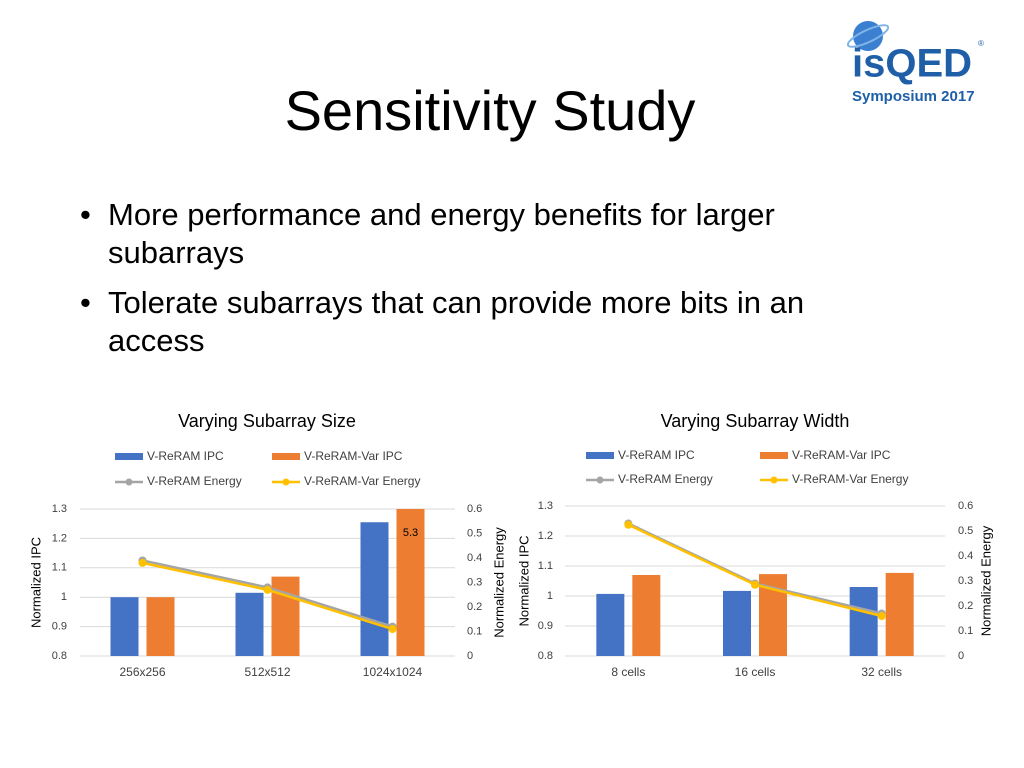  I want to click on chart-title: Varying Subarray Width, so click(755, 421).